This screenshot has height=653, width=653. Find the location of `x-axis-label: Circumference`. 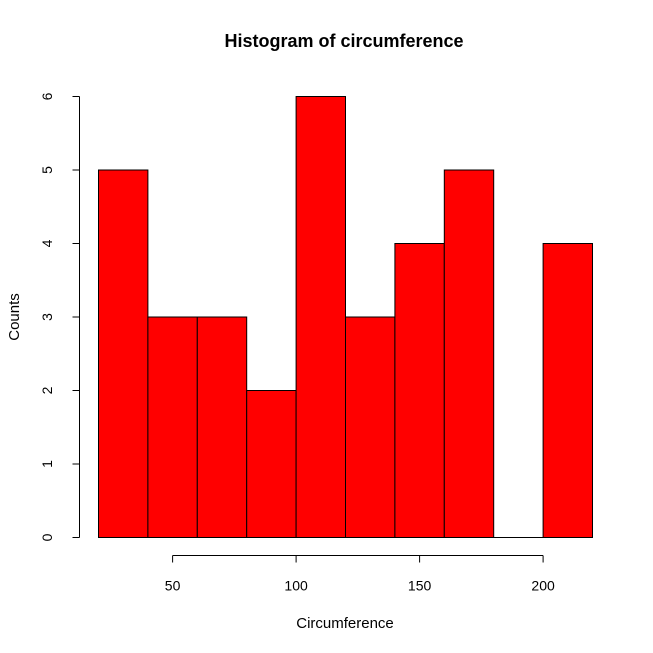

x-axis-label: Circumference is located at coordinates (345, 623).